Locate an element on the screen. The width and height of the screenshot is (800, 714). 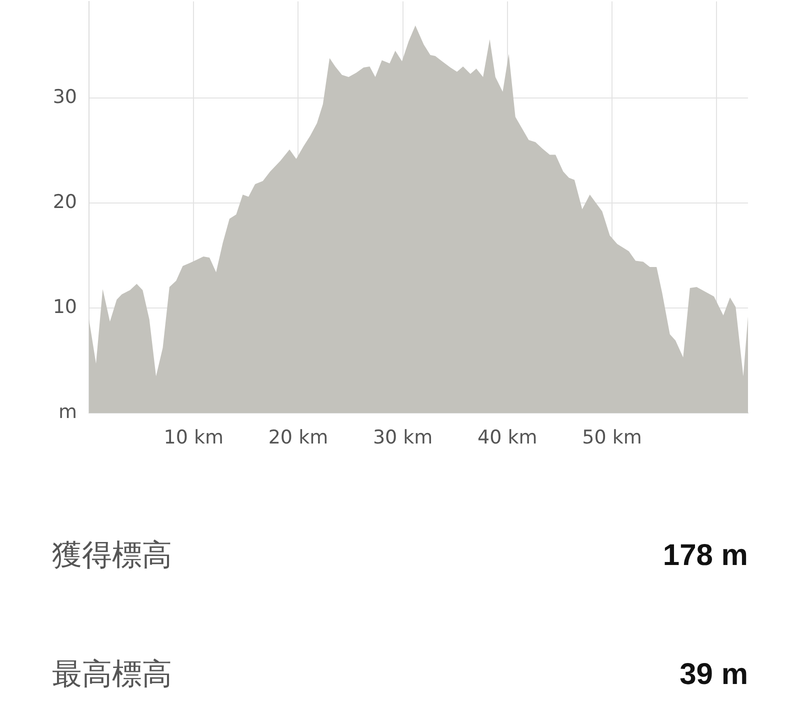
y-tick-label: 10 is located at coordinates (64, 307).